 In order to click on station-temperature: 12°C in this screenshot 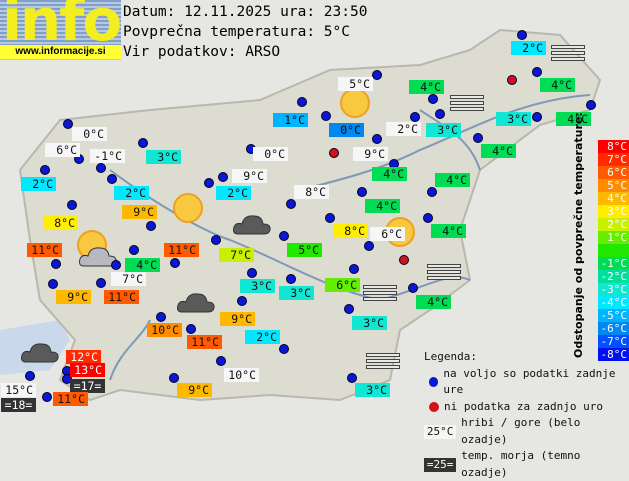, I will do `click(83, 357)`.